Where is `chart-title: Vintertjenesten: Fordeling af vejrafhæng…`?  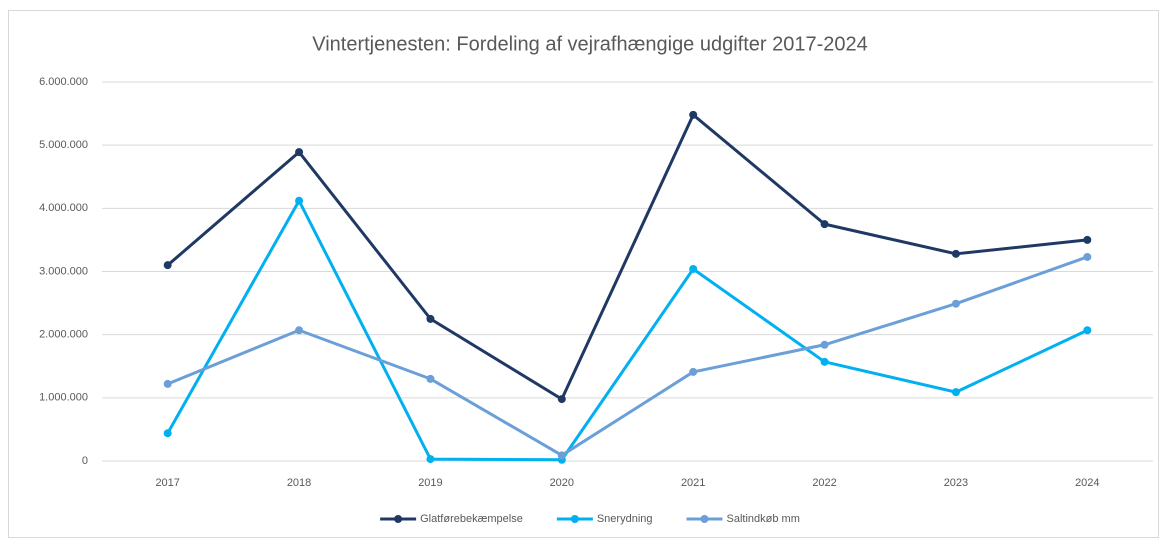
chart-title: Vintertjenesten: Fordeling af vejrafhæng… is located at coordinates (590, 44).